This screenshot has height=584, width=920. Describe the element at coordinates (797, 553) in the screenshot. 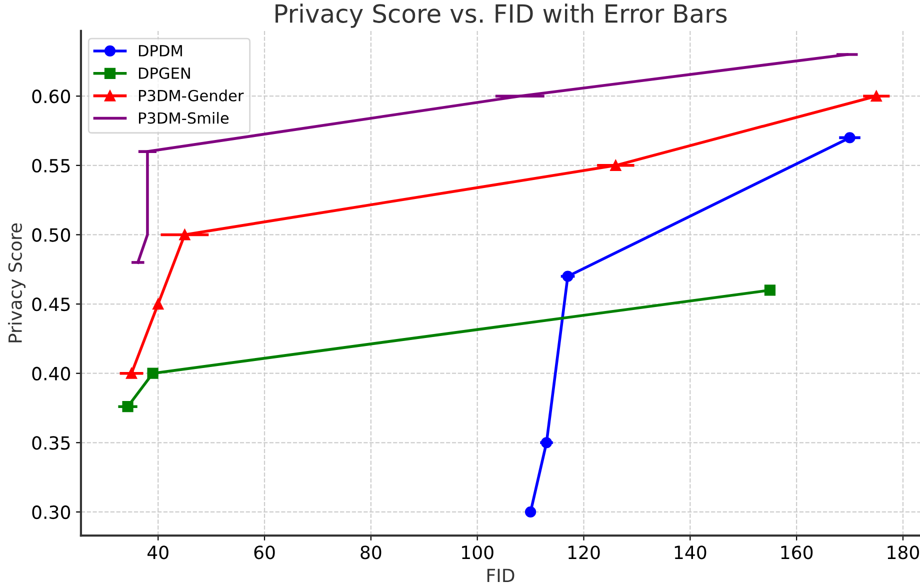

I see `x-tick-label: 160` at that location.